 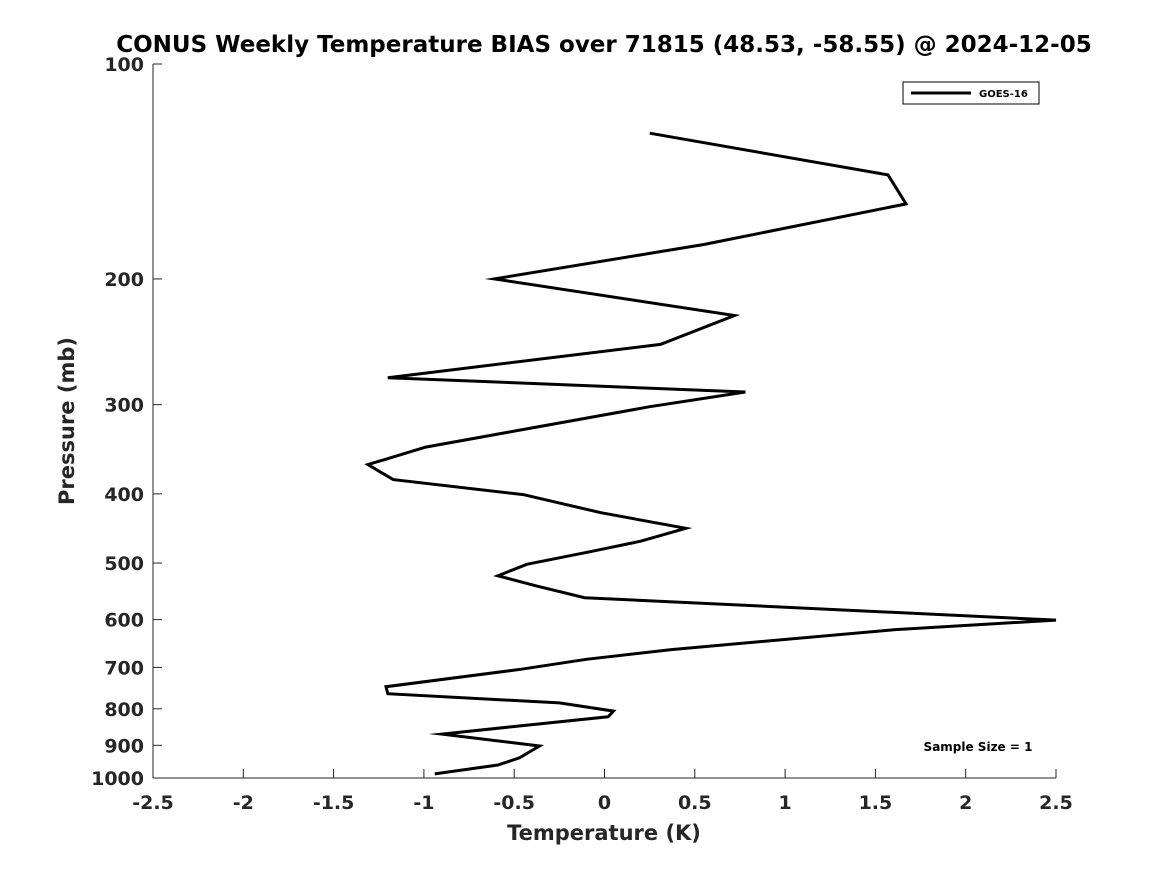 I want to click on x-axis-label: Temperature (K), so click(x=604, y=833).